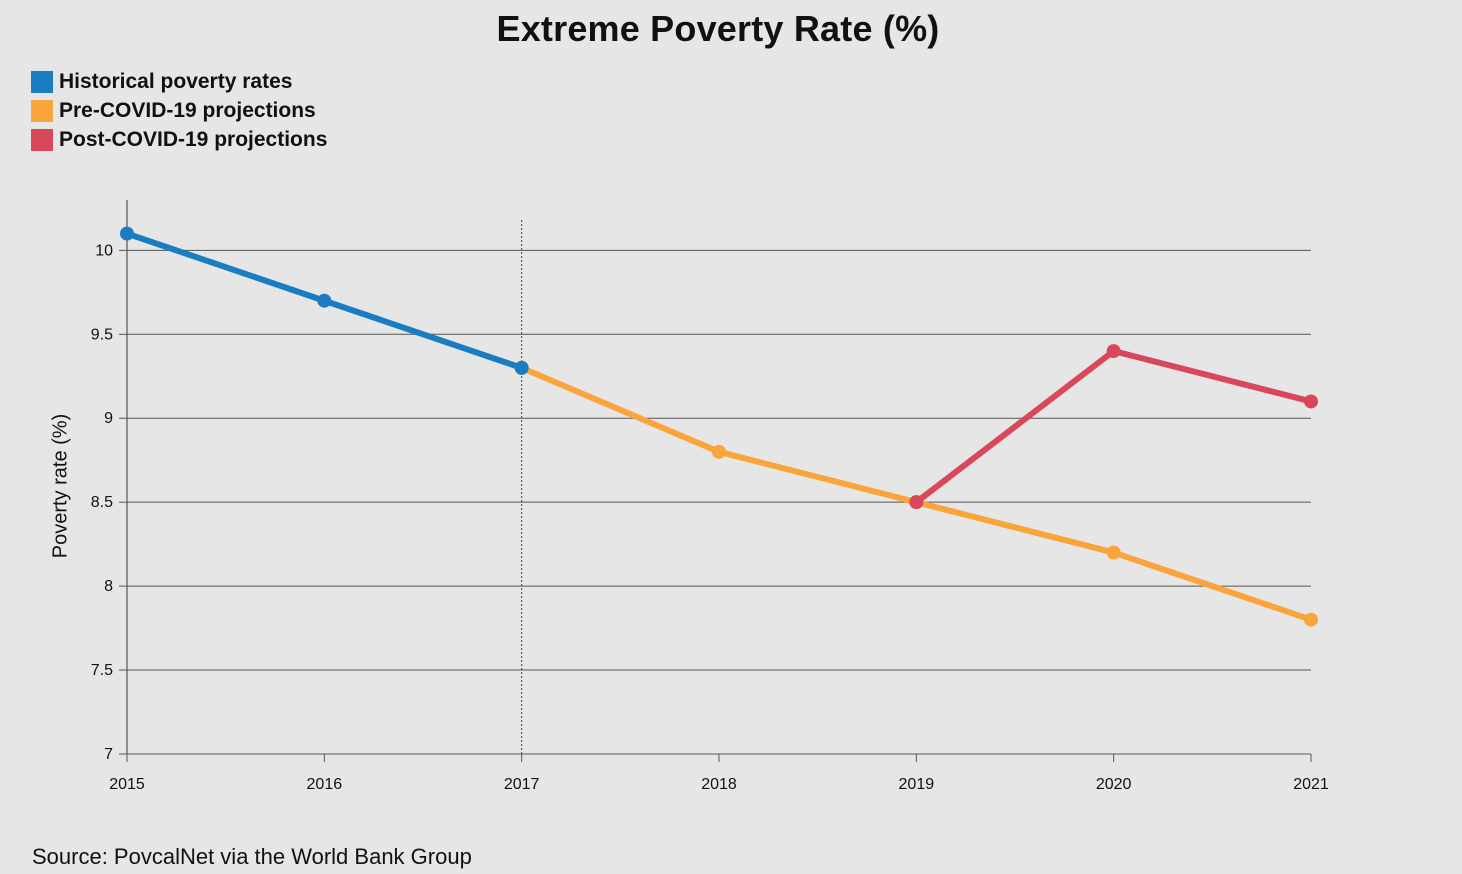  Describe the element at coordinates (718, 28) in the screenshot. I see `chart-title: Extreme Poverty Rate (%)` at that location.